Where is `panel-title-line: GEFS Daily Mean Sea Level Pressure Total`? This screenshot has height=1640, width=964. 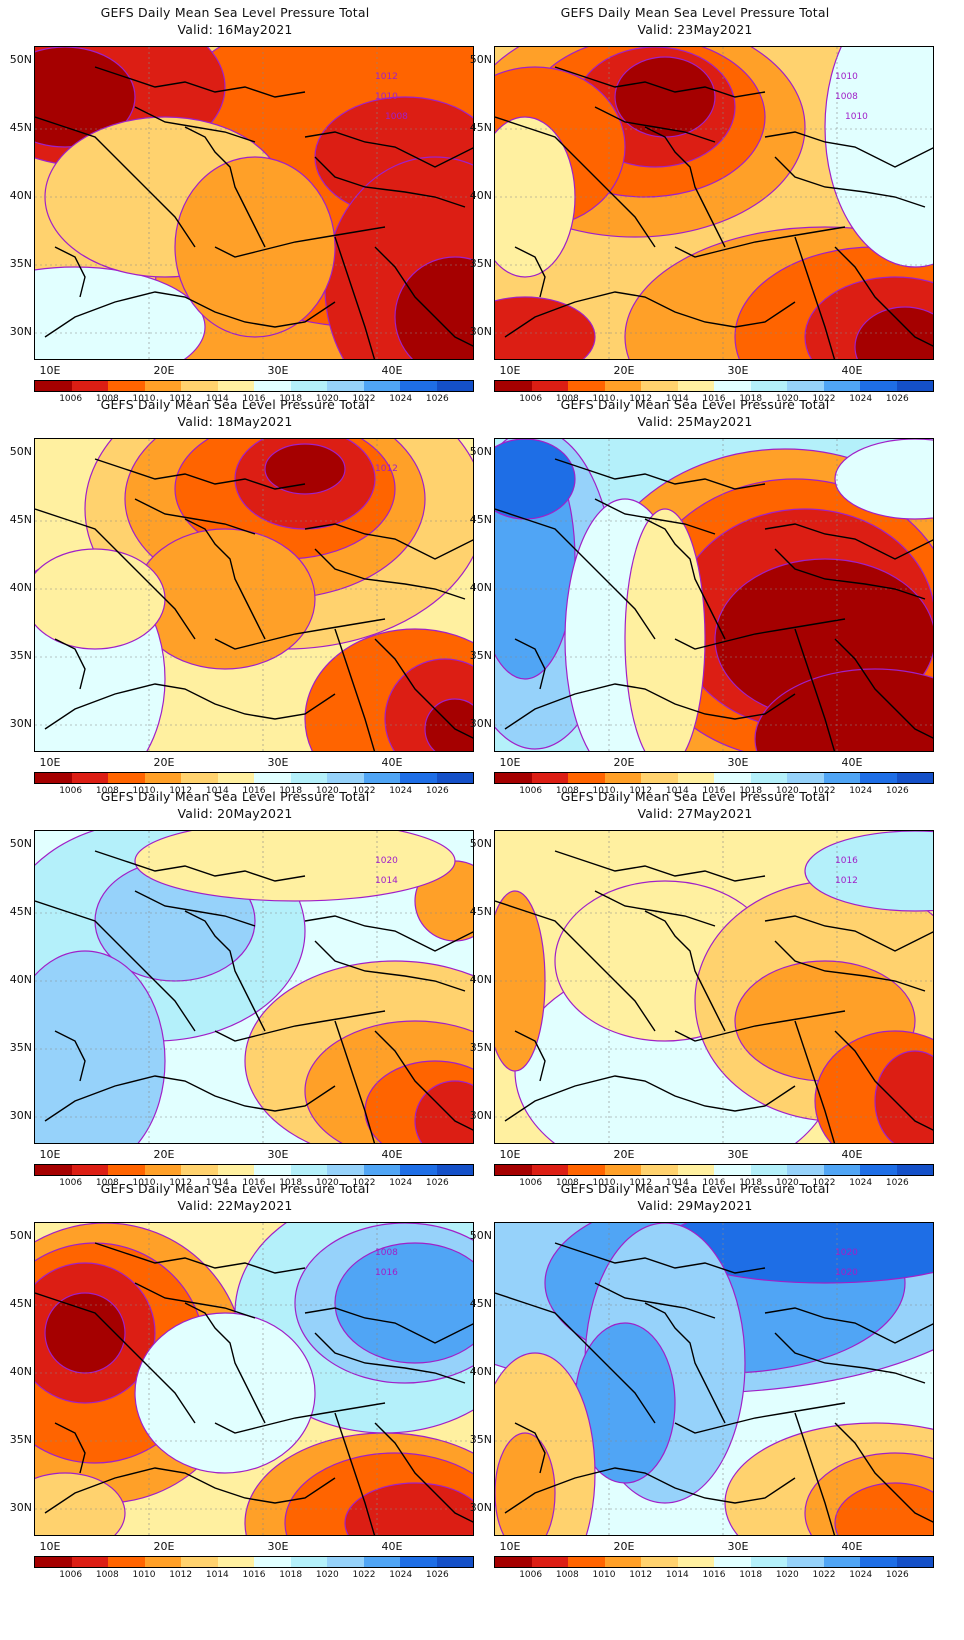 panel-title-line: GEFS Daily Mean Sea Level Pressure Total is located at coordinates (695, 404).